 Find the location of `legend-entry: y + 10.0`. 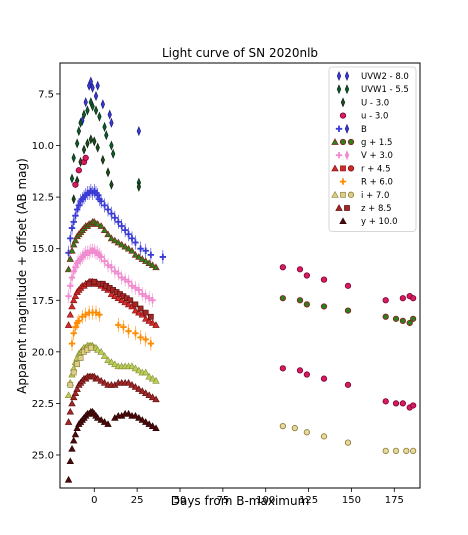

legend-entry: y + 10.0 is located at coordinates (368, 222).